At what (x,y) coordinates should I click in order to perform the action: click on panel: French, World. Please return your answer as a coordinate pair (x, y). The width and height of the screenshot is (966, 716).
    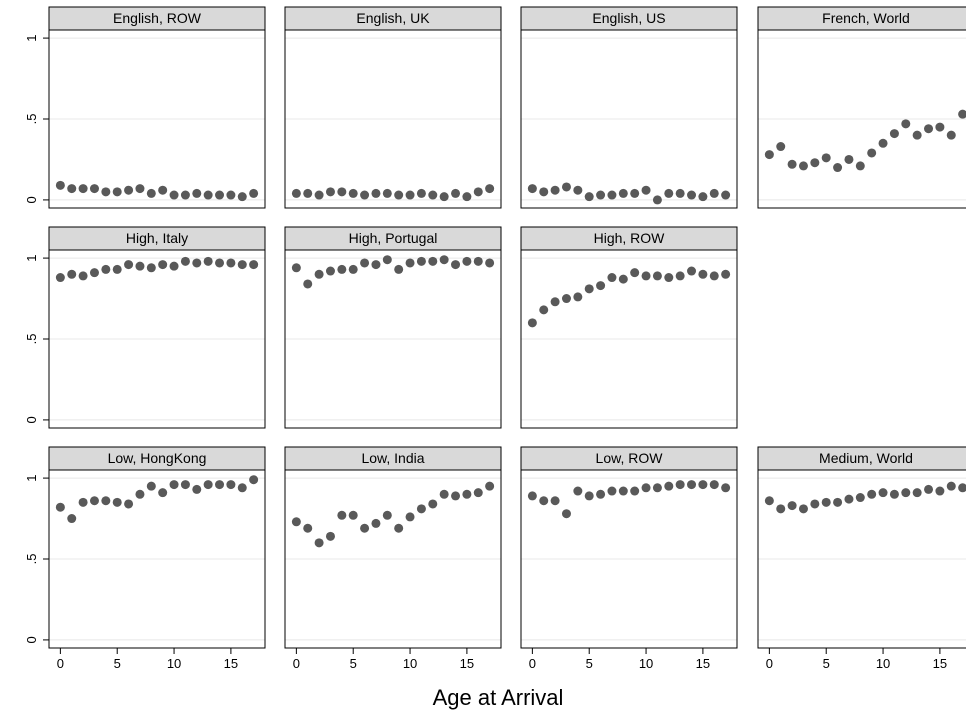
    Looking at the image, I should click on (861, 107).